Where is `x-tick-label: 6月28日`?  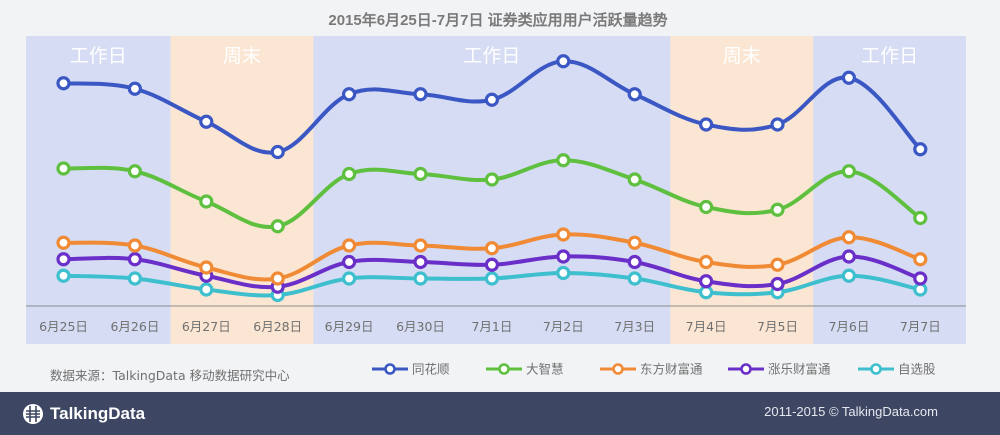 x-tick-label: 6月28日 is located at coordinates (277, 326).